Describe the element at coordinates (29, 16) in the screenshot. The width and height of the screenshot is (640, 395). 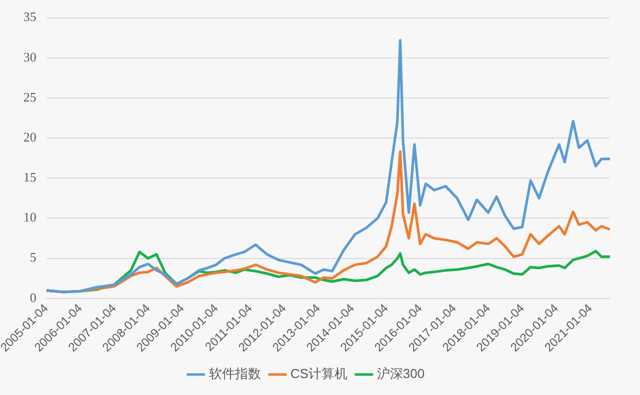
I see `y-tick-label: 35` at that location.